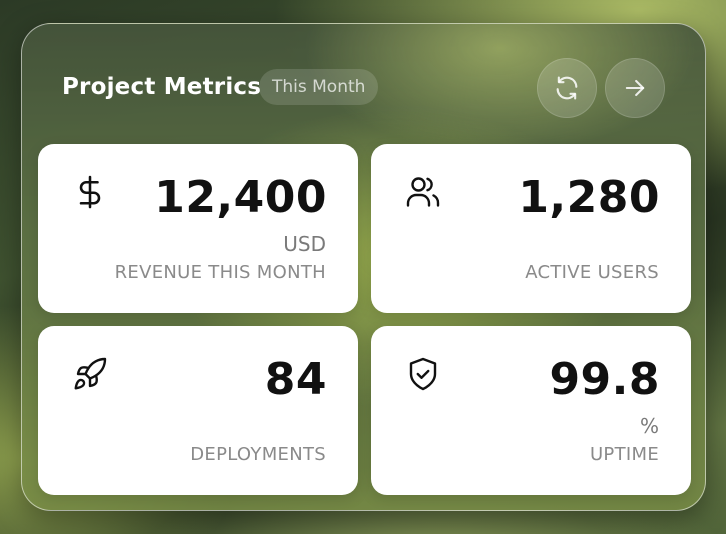 This screenshot has height=534, width=726. Describe the element at coordinates (90, 373) in the screenshot. I see `rocket-icon` at that location.